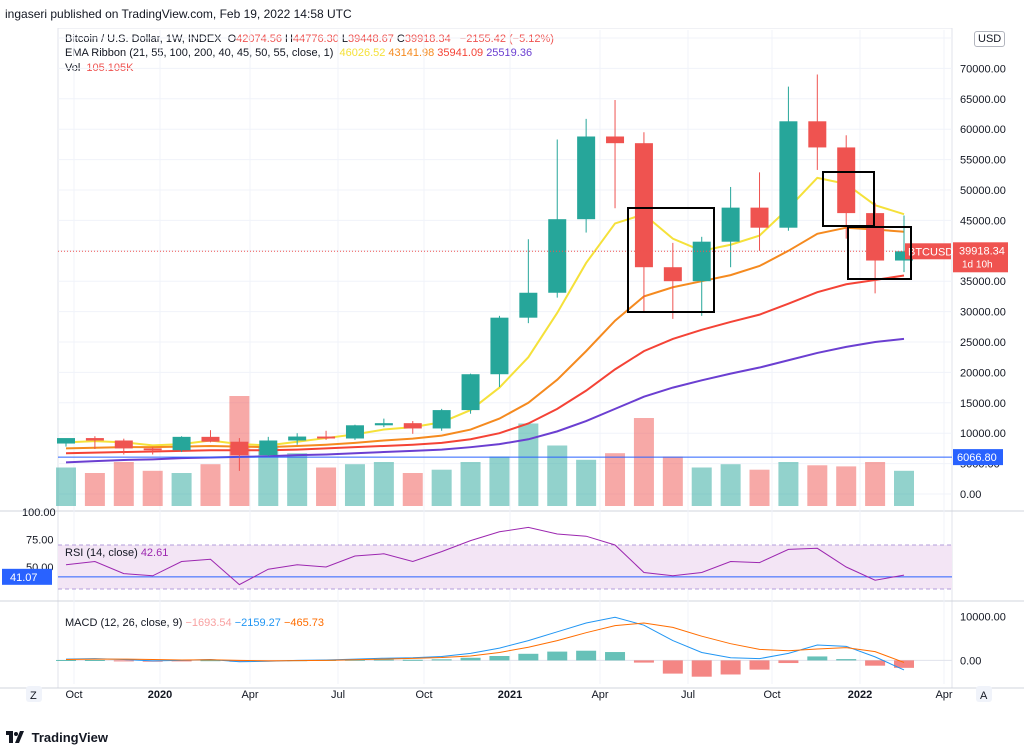 Image resolution: width=1024 pixels, height=752 pixels. Describe the element at coordinates (460, 53) in the screenshot. I see `ema-value-3: 35941.09` at that location.